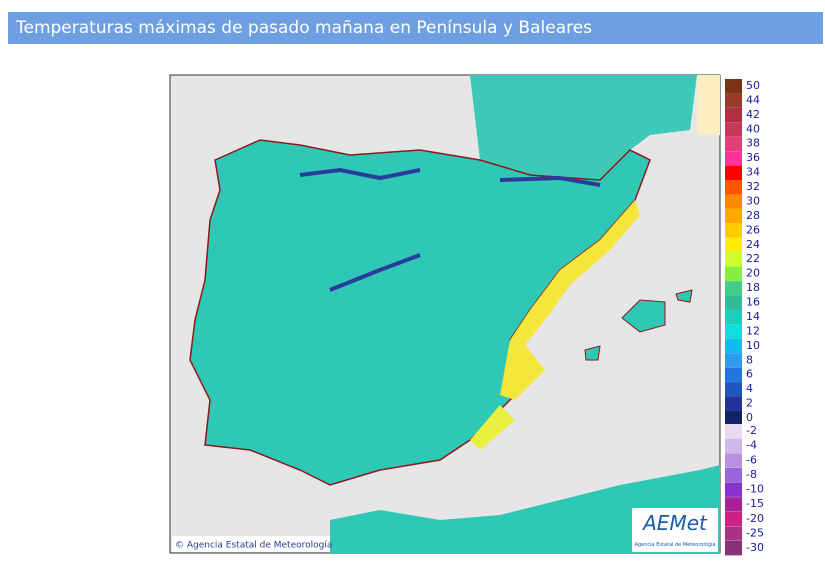 This screenshot has width=825, height=571. Describe the element at coordinates (749, 417) in the screenshot. I see `legend-label: 0` at that location.